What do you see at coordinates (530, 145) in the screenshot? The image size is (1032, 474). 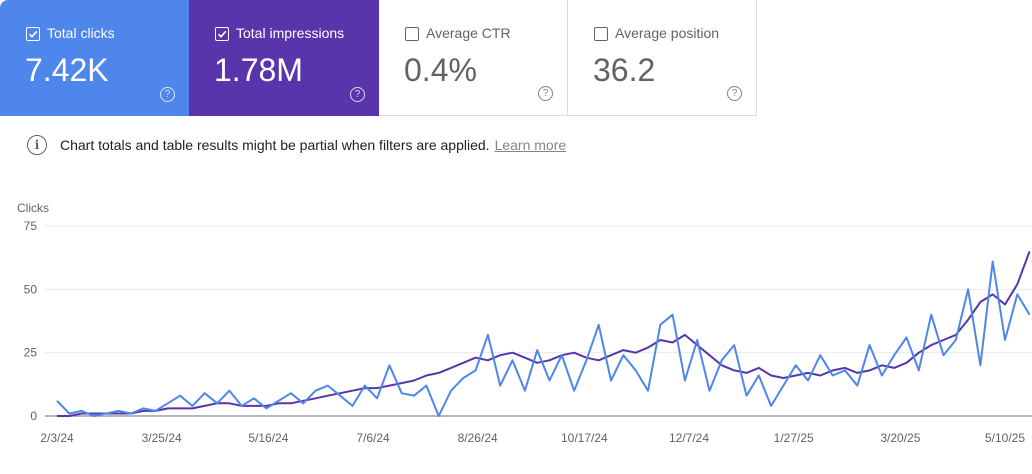 I see `learn-more-link: Learn more` at bounding box center [530, 145].